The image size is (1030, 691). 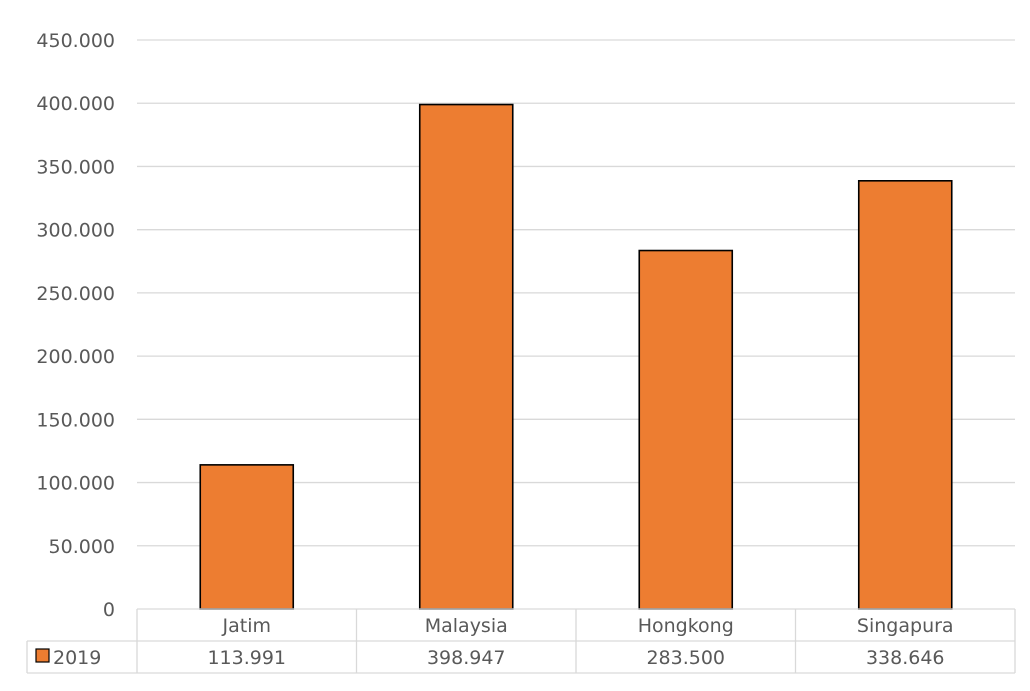 What do you see at coordinates (75, 104) in the screenshot?
I see `y-tick-label: 400.000` at bounding box center [75, 104].